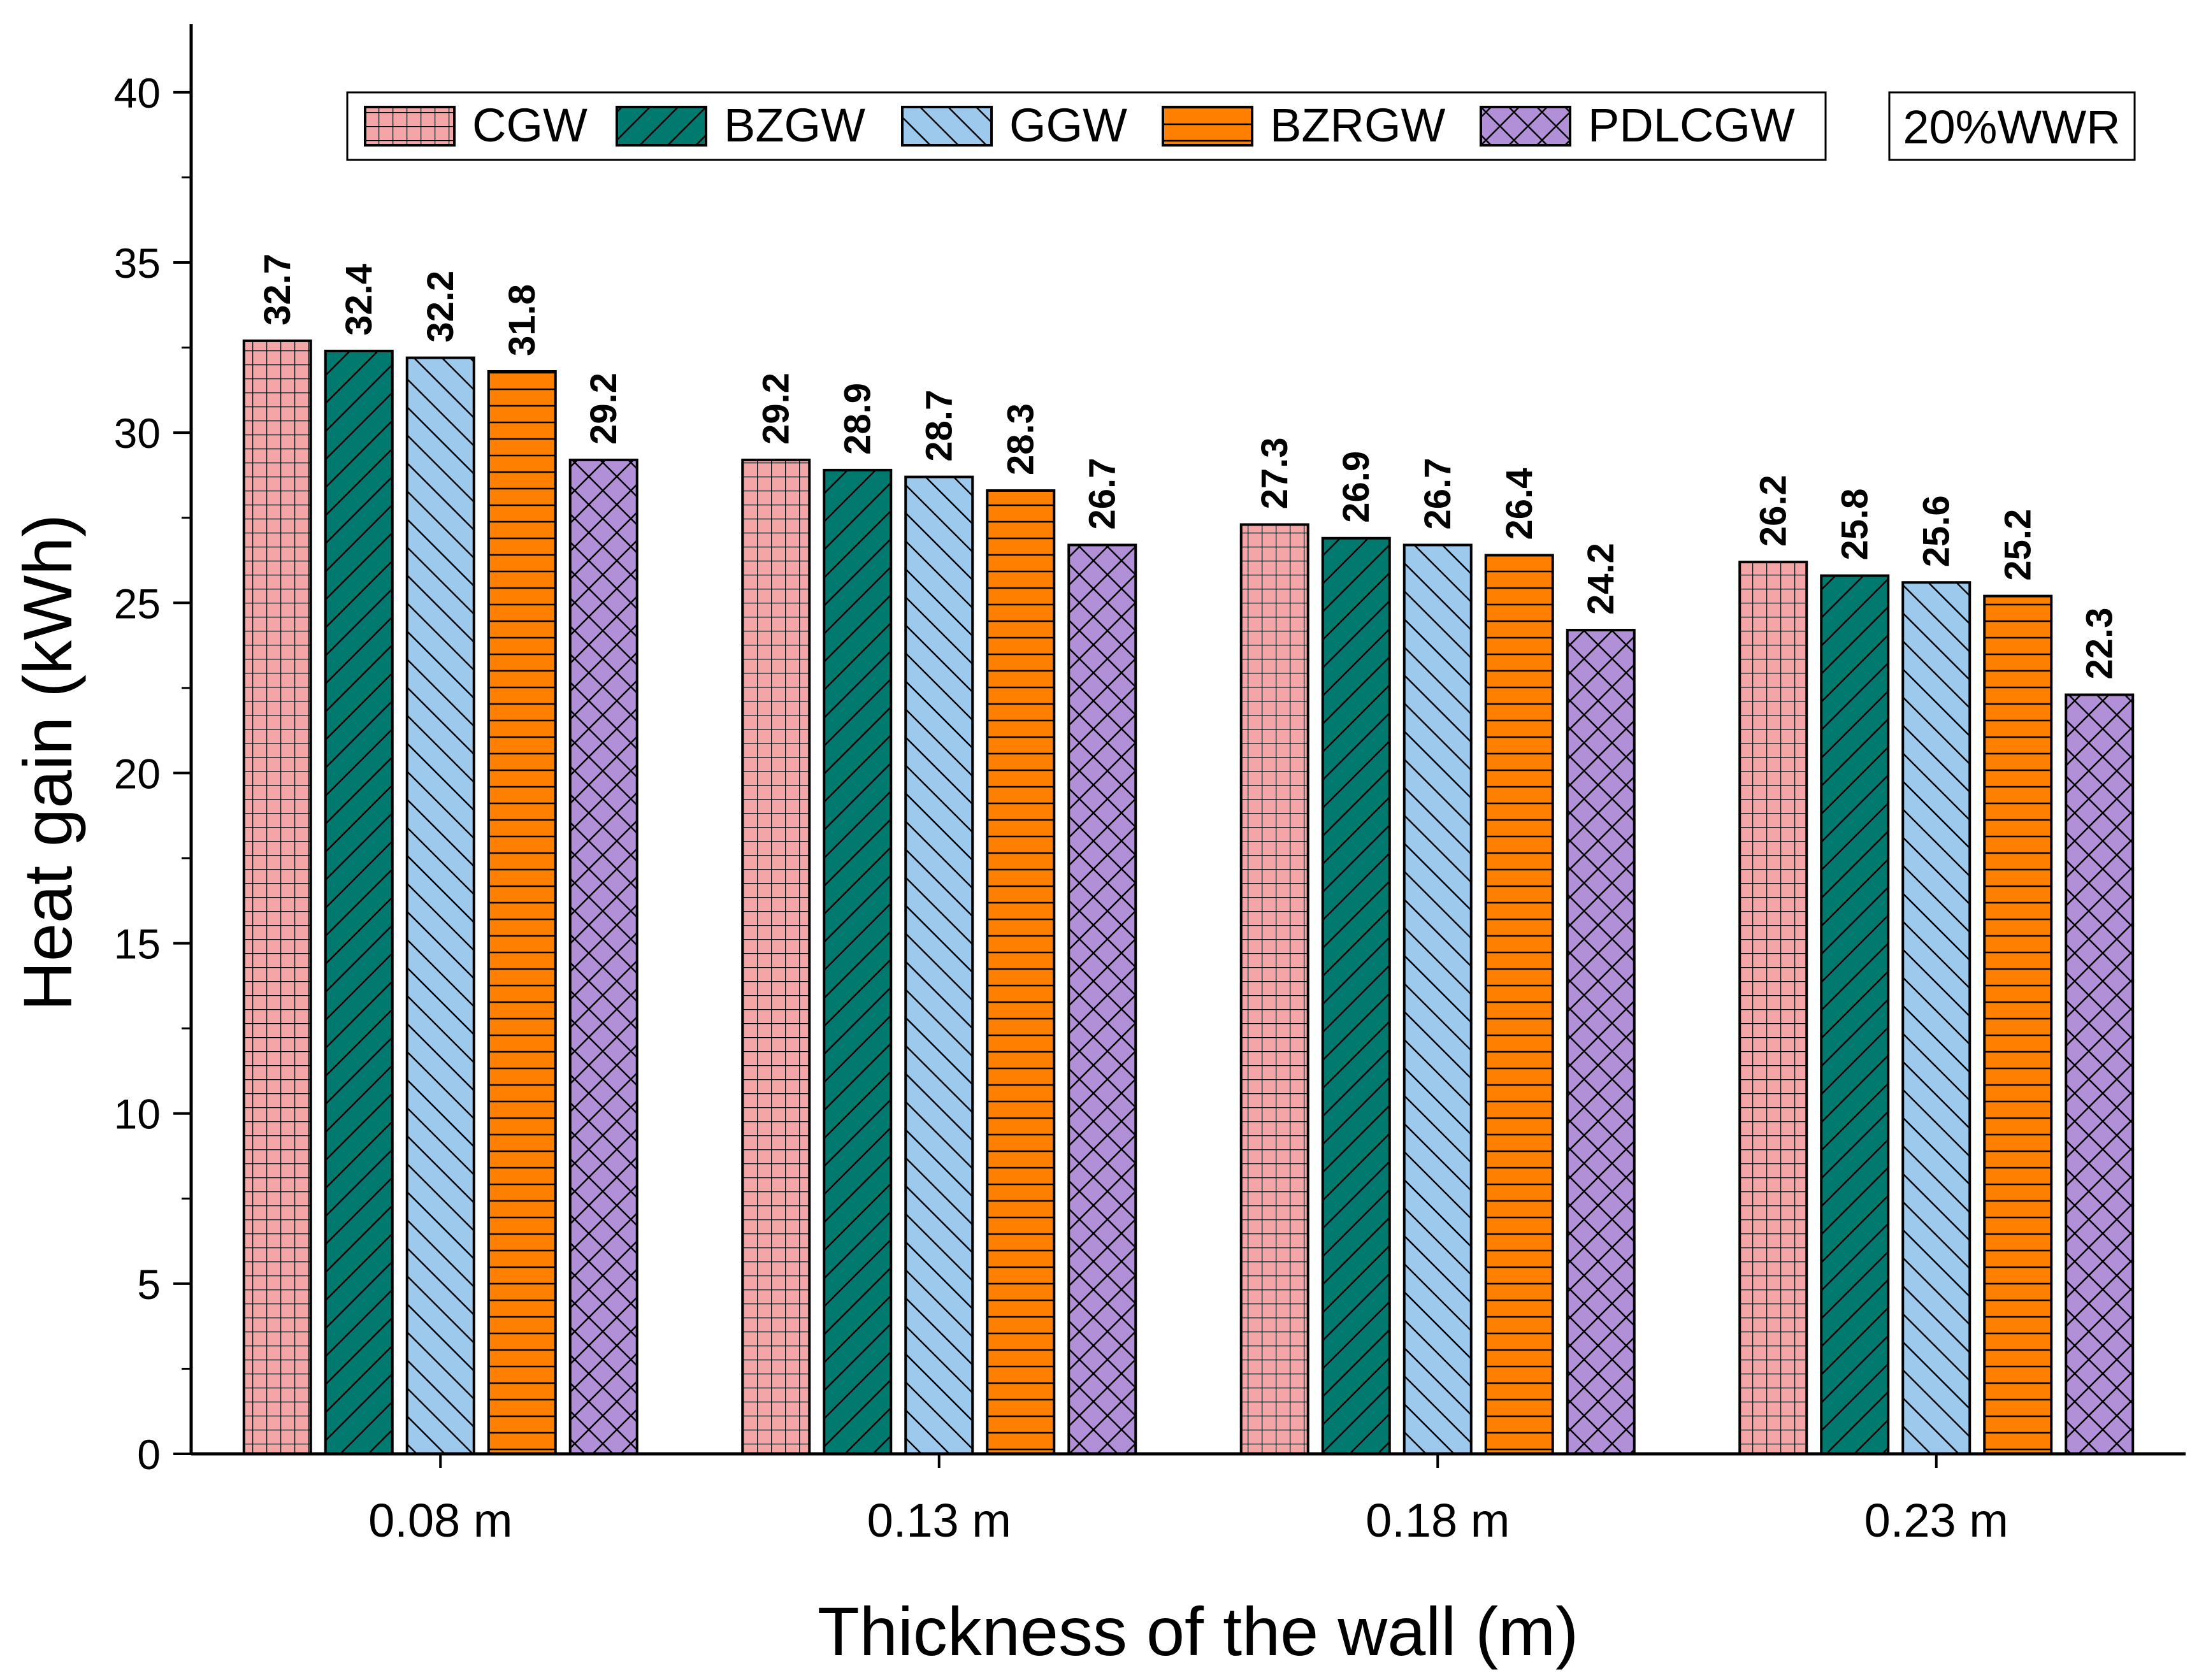  What do you see at coordinates (947, 127) in the screenshot?
I see `legend-swatch-ggw` at bounding box center [947, 127].